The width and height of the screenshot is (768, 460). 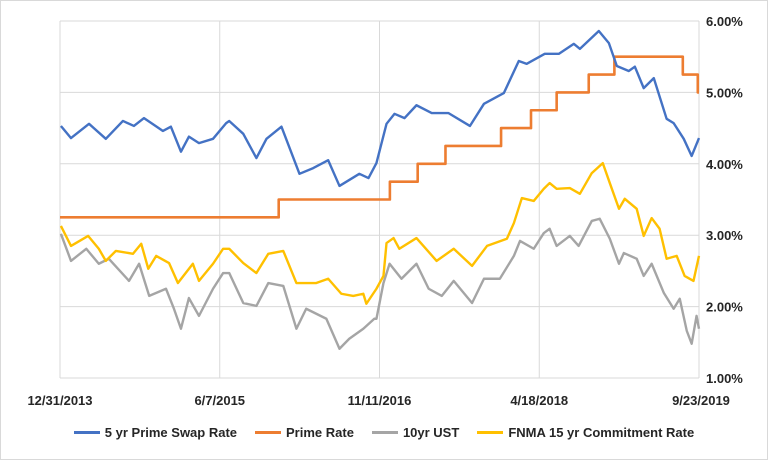 I want to click on y-axis-ticks: 1.00% 2.00% 3.00% 4.00% 5.00% 6.00%, so click(x=724, y=200).